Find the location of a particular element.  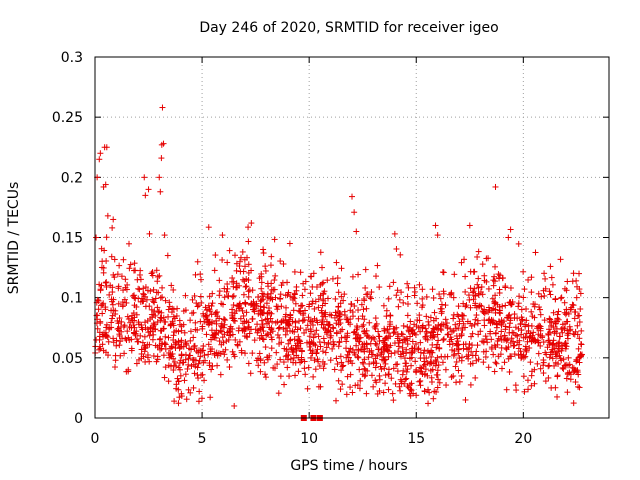

y-tick-label: 0.25 is located at coordinates (67, 118).